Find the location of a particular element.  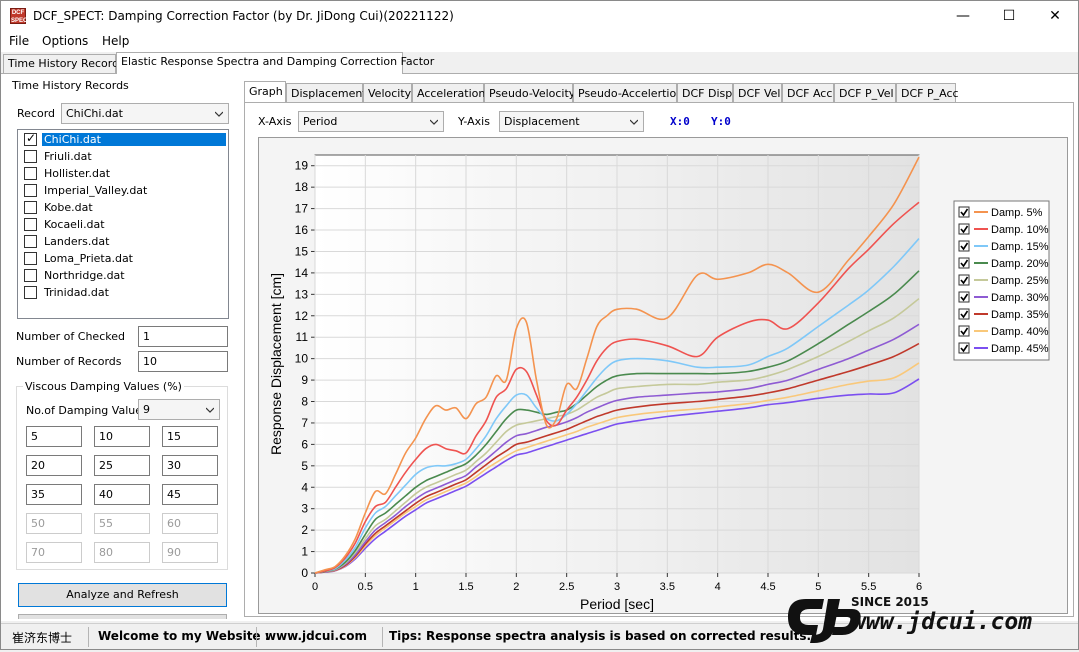

tab-dcf-vel: DCF Vel is located at coordinates (757, 92).